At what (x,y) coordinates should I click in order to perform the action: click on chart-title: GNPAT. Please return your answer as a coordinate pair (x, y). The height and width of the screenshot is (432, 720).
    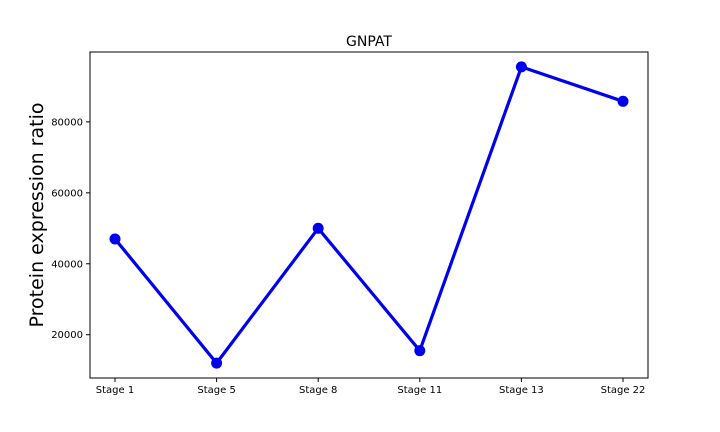
    Looking at the image, I should click on (369, 42).